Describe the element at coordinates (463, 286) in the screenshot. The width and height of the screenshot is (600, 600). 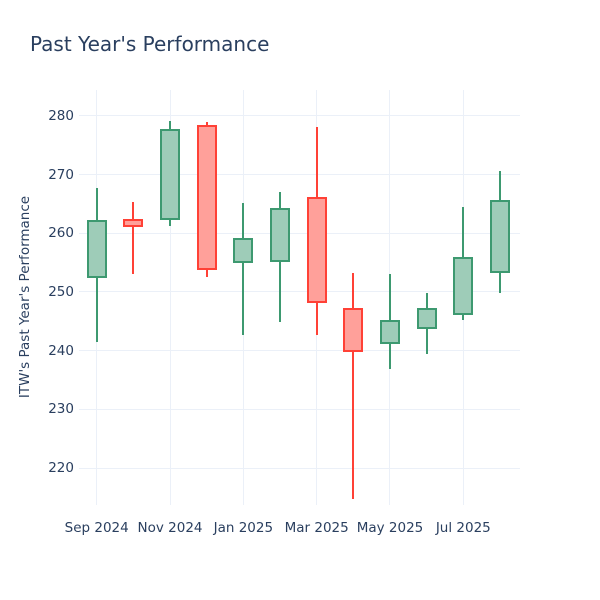
I see `candle-jul-2025` at that location.